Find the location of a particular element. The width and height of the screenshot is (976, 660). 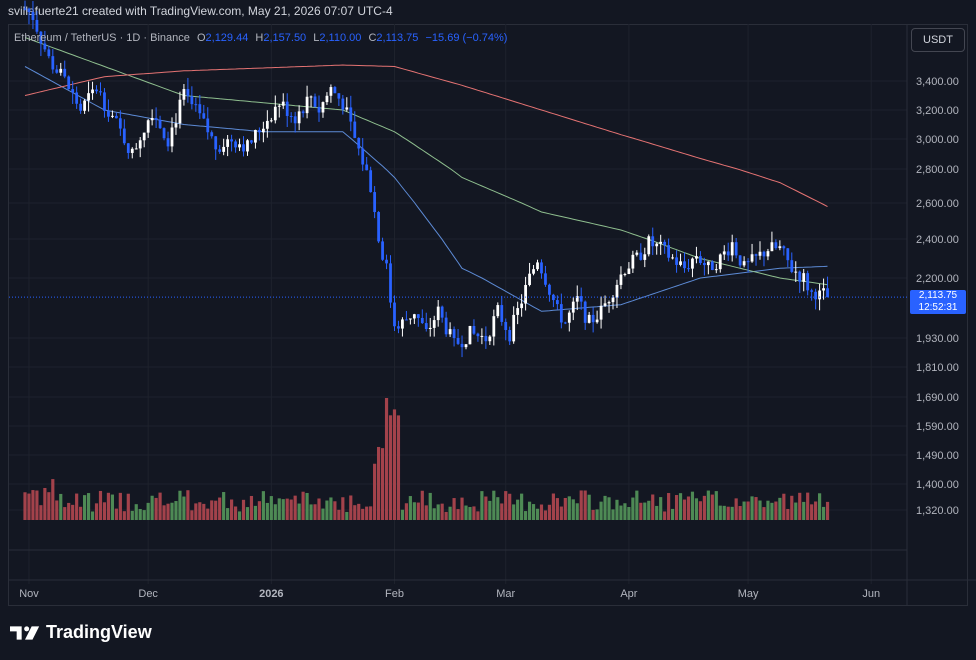

y-tick-label: 2,800.00 is located at coordinates (937, 170).